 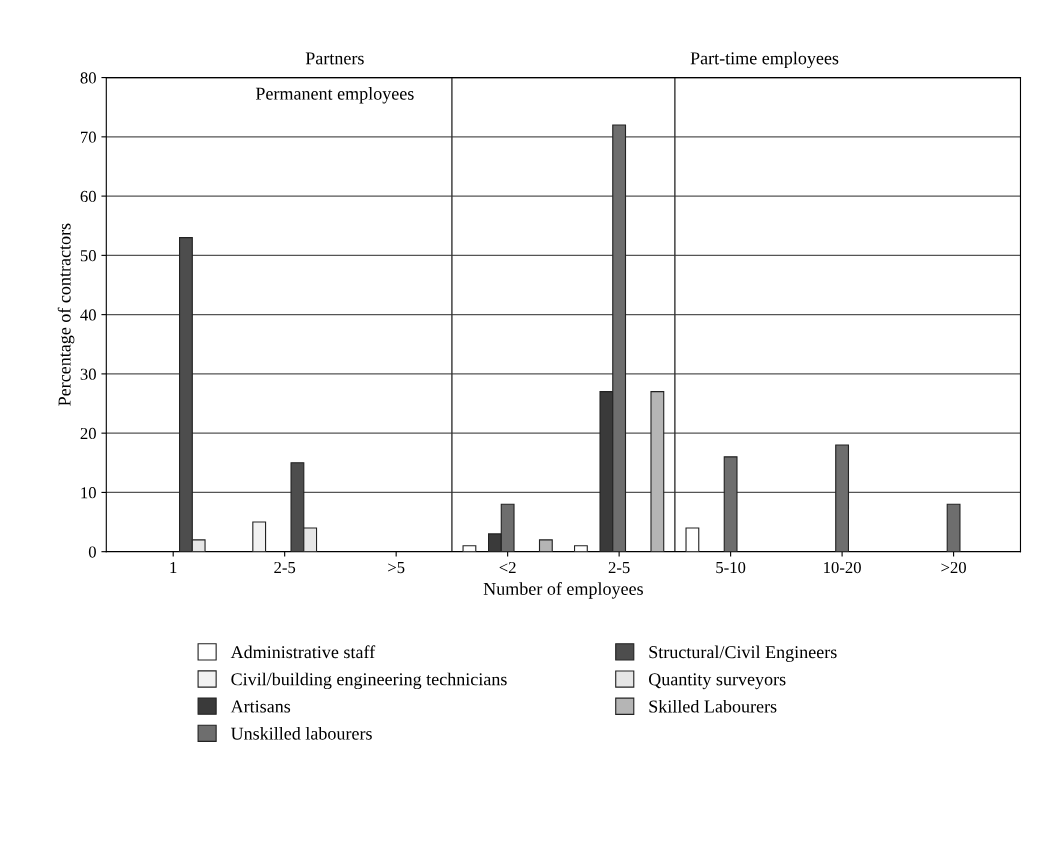 What do you see at coordinates (713, 706) in the screenshot?
I see `legend-label: Skilled Labourers` at bounding box center [713, 706].